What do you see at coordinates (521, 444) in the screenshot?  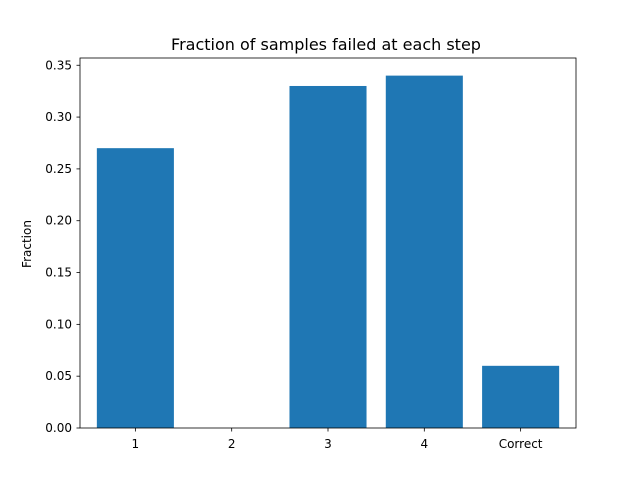 I see `x-tick-label: Correct` at bounding box center [521, 444].